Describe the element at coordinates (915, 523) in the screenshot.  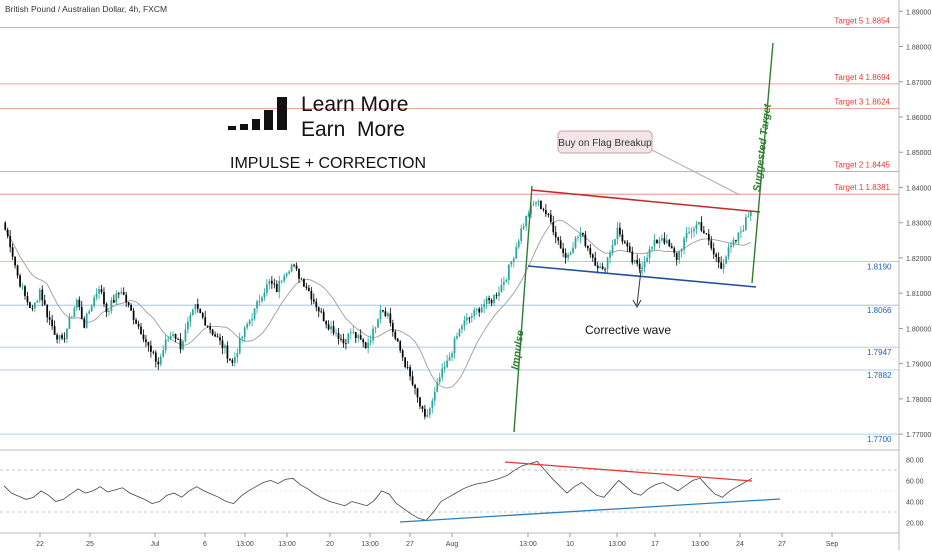
I see `rsi-tick-label: 20.00` at that location.